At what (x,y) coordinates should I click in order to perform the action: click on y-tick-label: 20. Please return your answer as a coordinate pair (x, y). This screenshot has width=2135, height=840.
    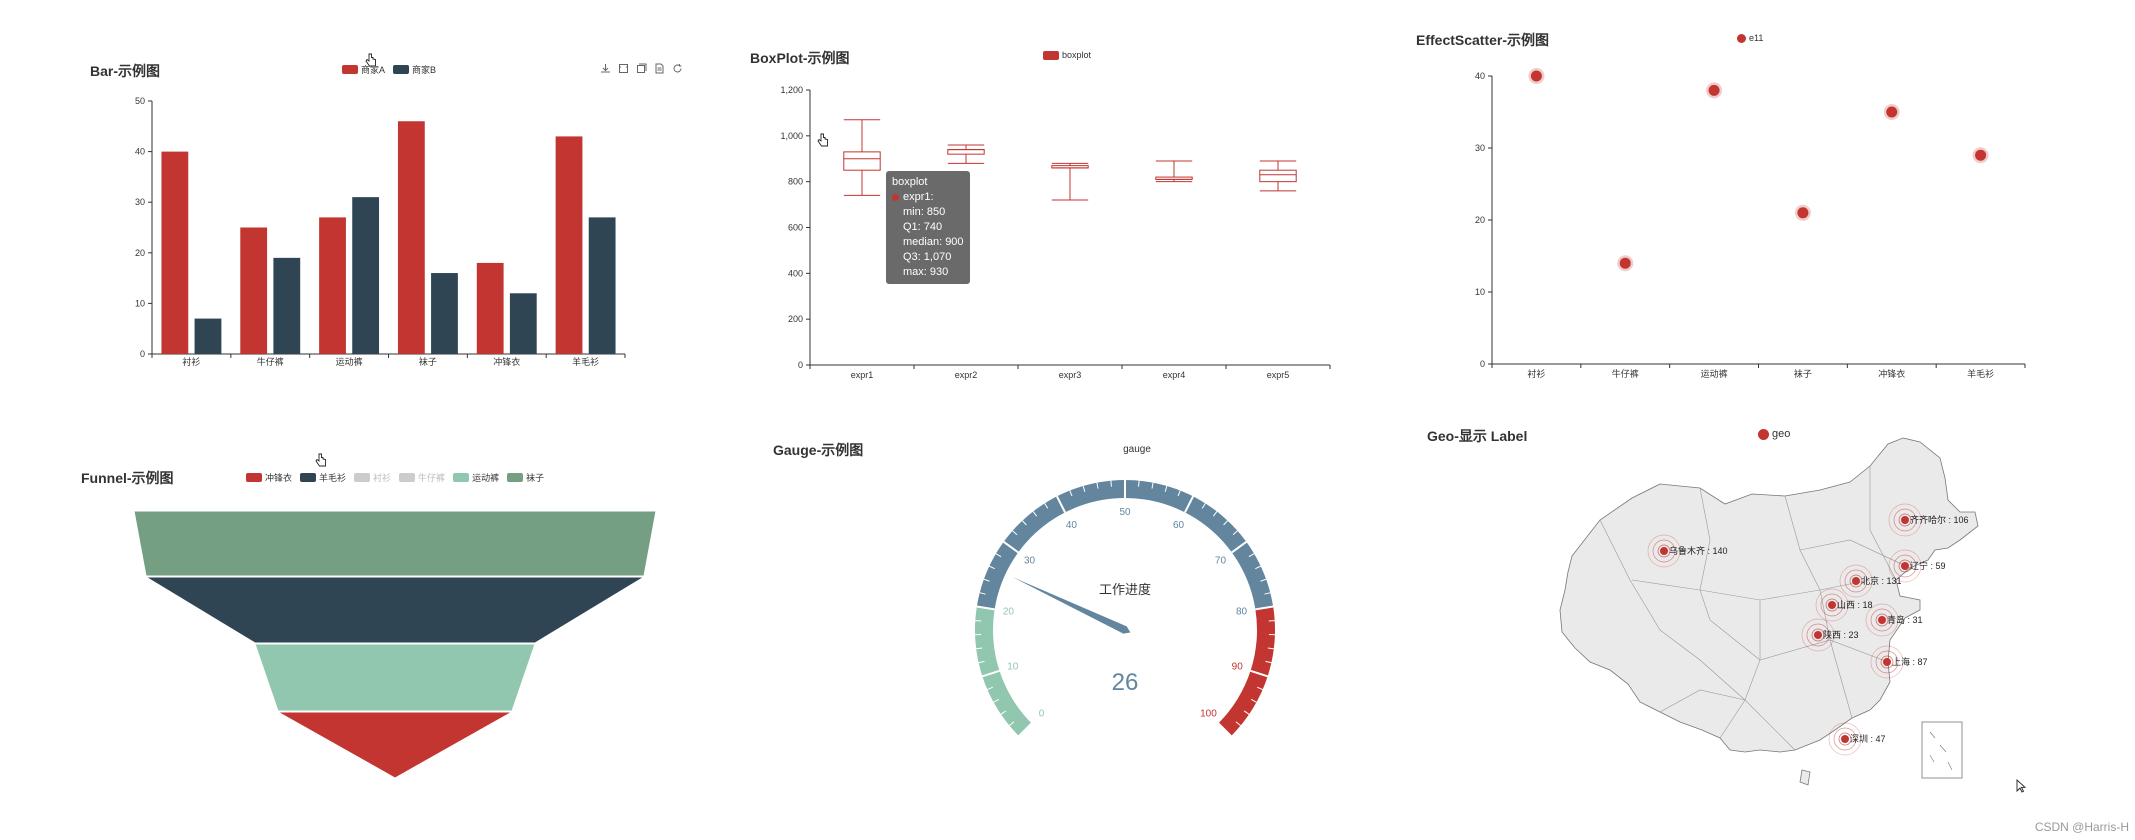
    Looking at the image, I should click on (1480, 220).